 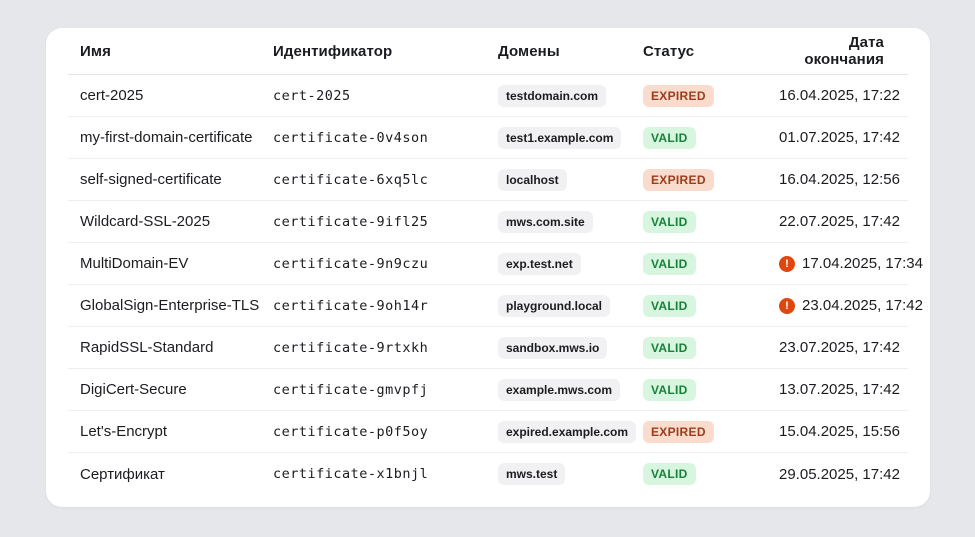 I want to click on expiry-date: 23.04.2025, 17:42, so click(x=862, y=305).